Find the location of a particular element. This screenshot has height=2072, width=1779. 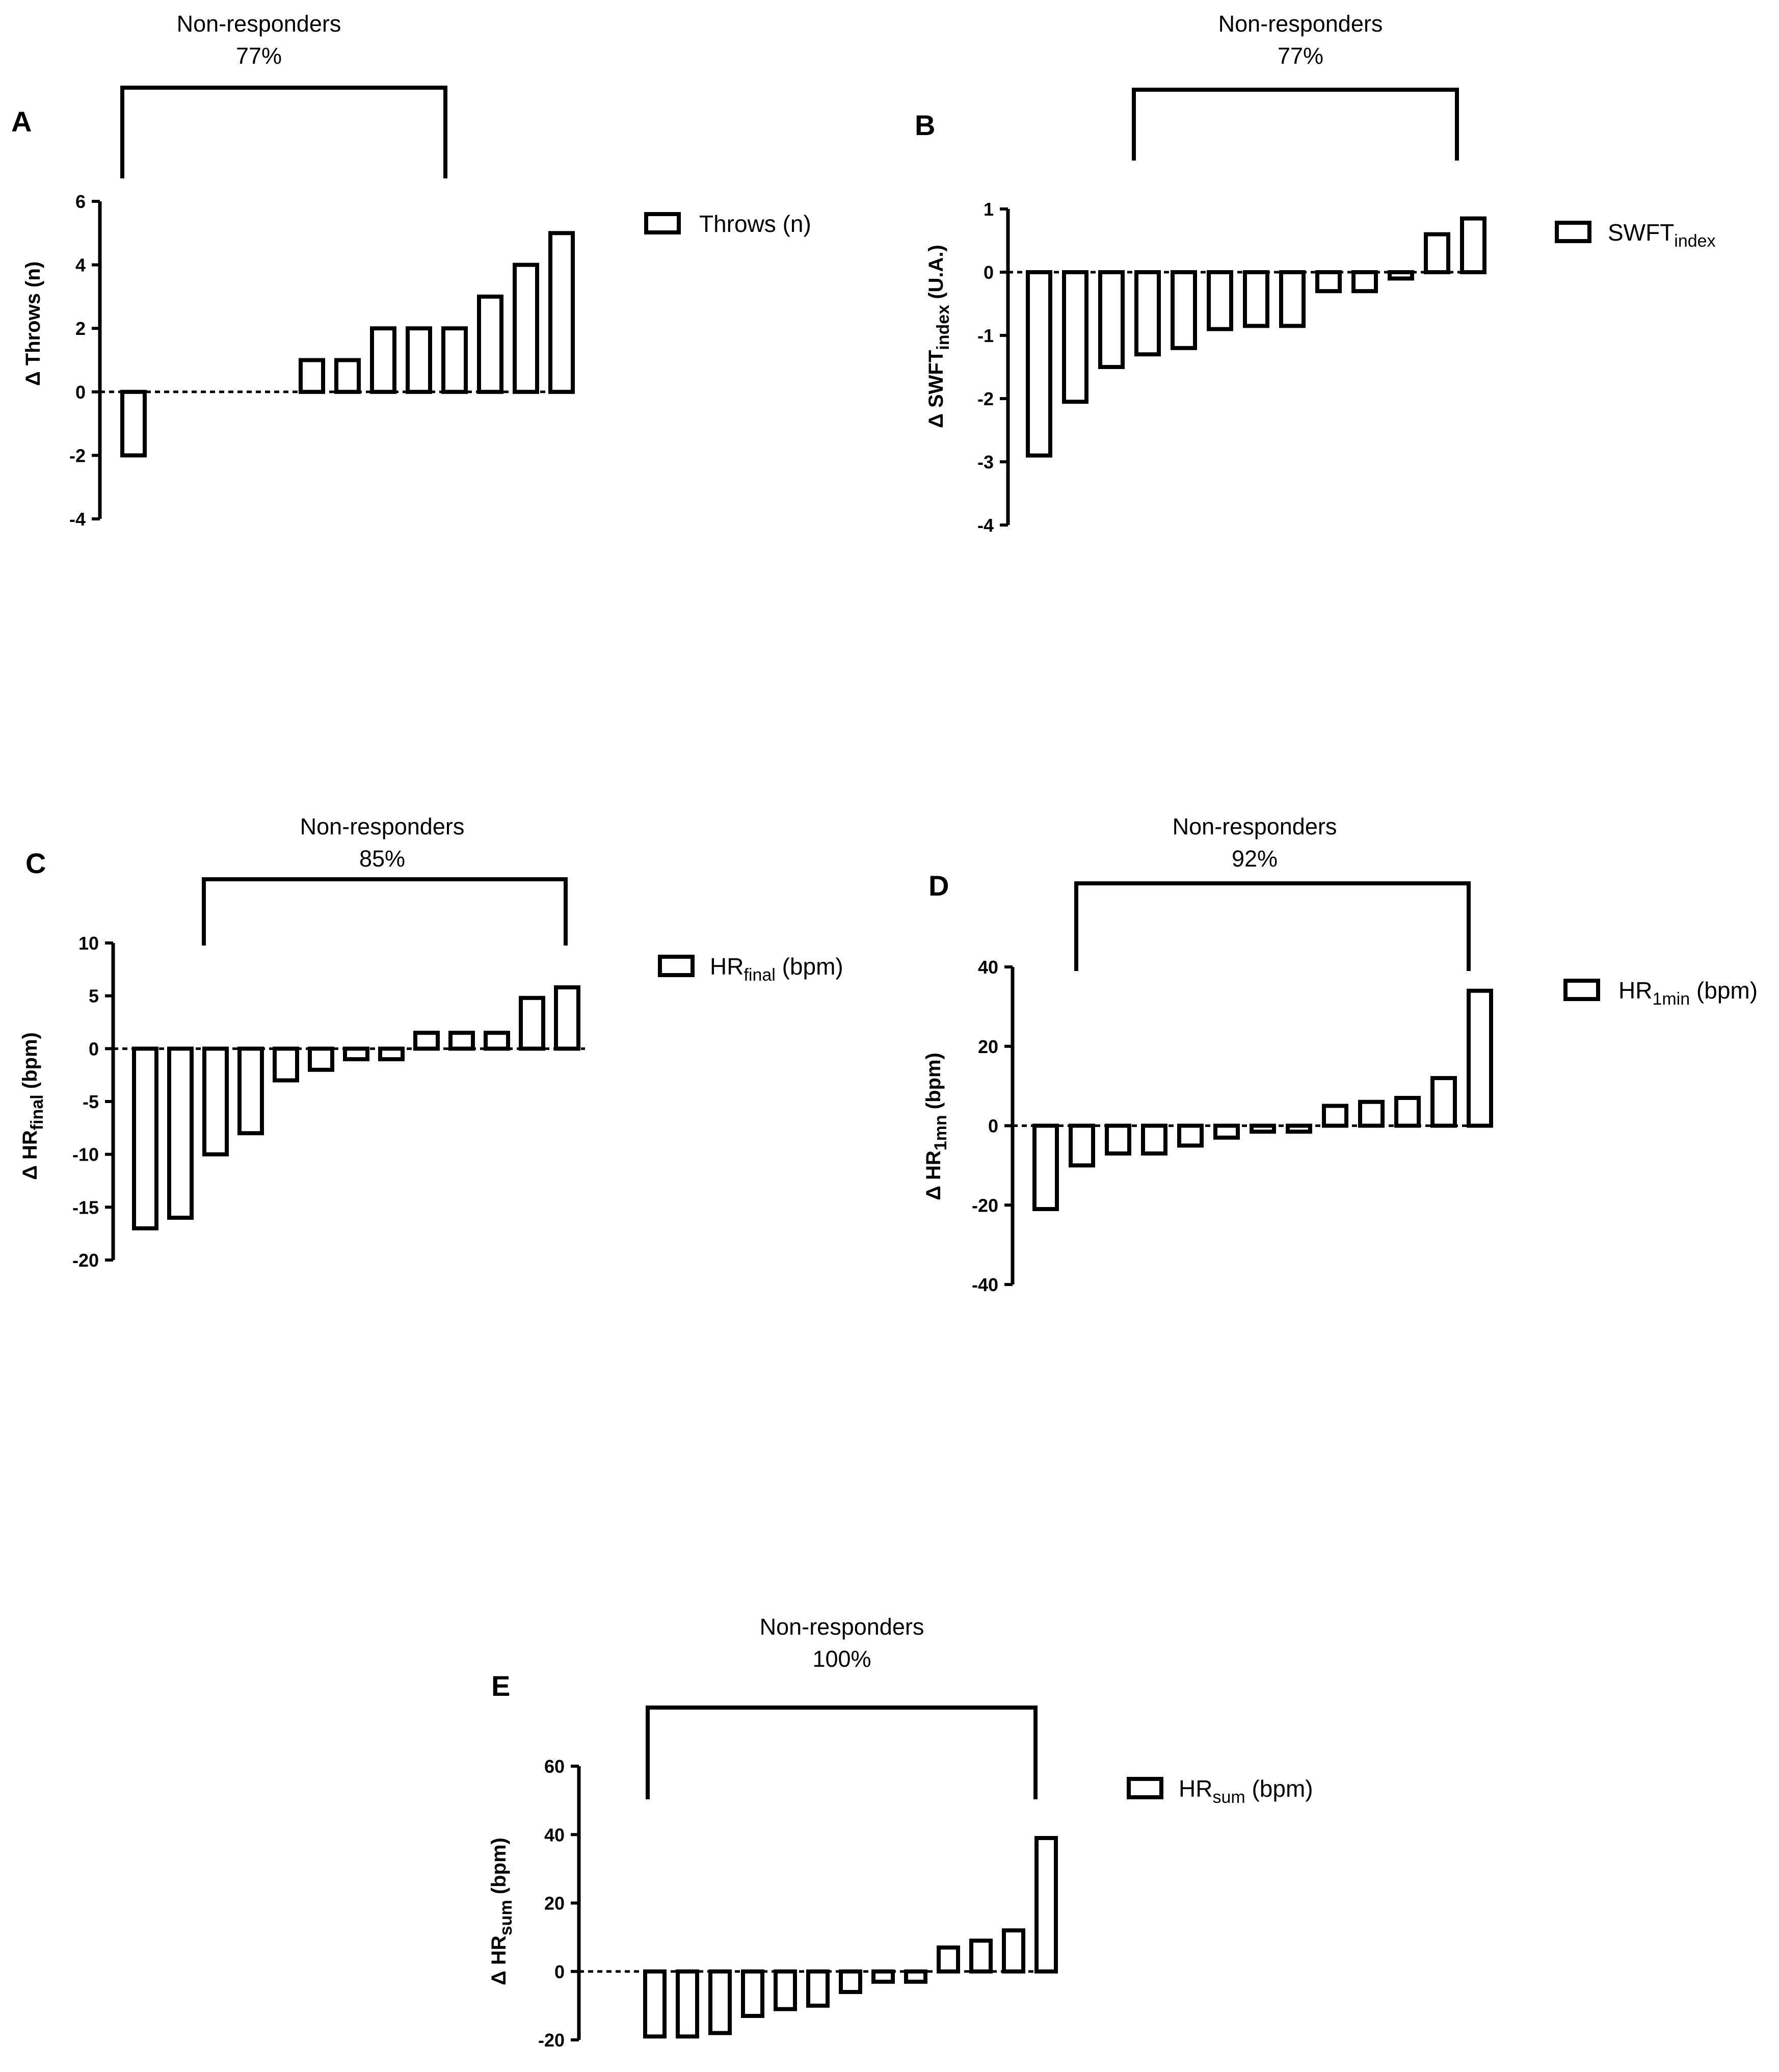

y-tick-label: -5 is located at coordinates (91, 1101).